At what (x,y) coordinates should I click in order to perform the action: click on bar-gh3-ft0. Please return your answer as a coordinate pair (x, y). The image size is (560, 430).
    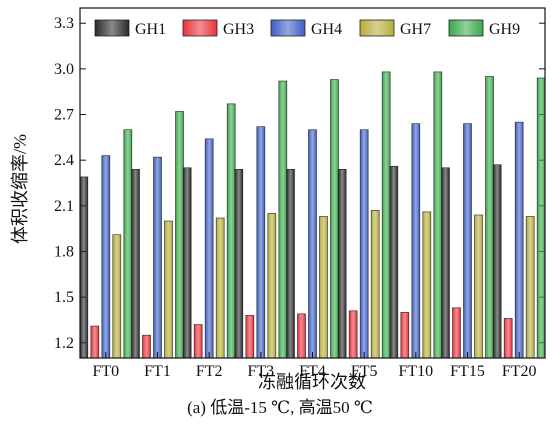
    Looking at the image, I should click on (95, 342).